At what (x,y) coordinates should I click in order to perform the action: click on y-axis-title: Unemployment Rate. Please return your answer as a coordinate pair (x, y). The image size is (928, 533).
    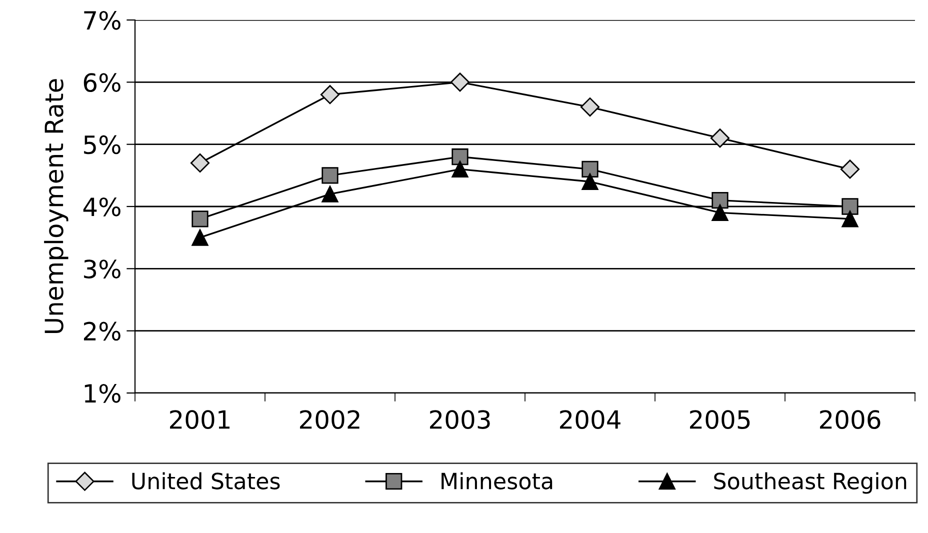
    Looking at the image, I should click on (56, 206).